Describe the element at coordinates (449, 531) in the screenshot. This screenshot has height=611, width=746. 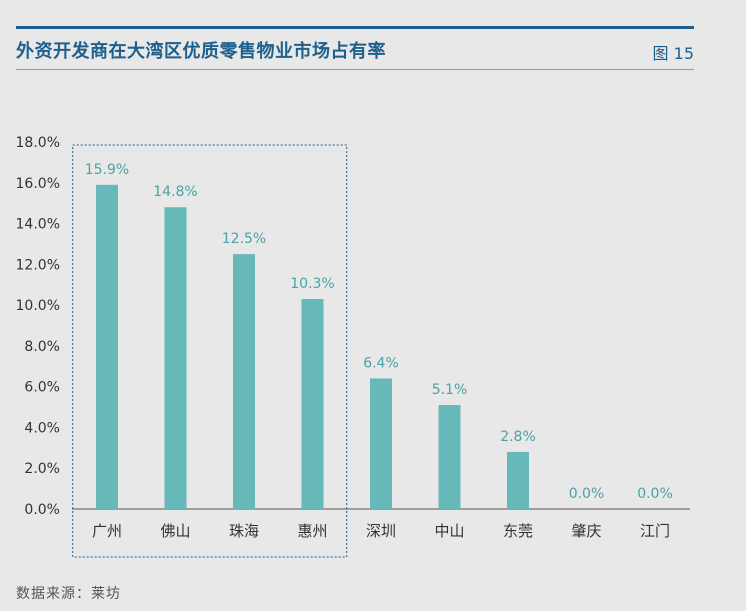
I see `x-category-label: 中山` at that location.